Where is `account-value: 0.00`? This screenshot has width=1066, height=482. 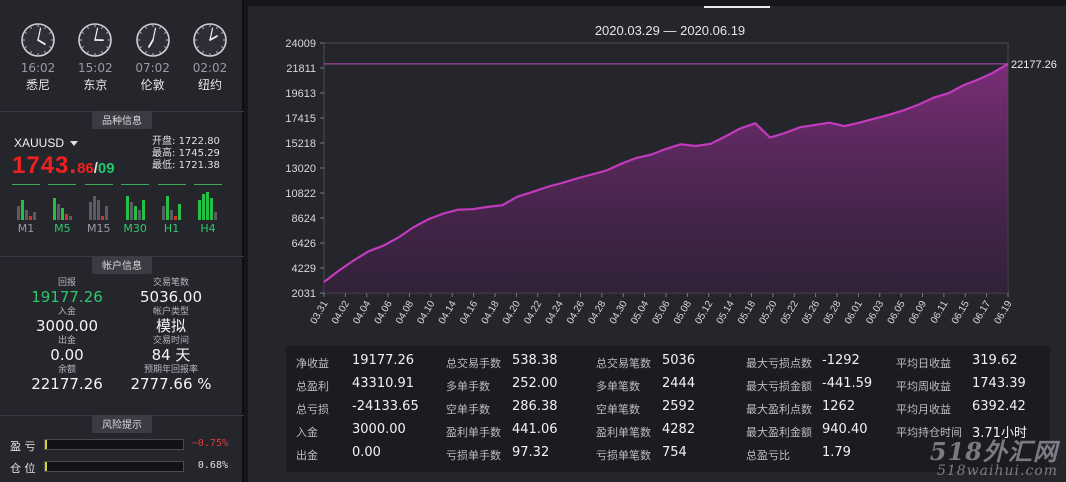 account-value: 0.00 is located at coordinates (67, 355).